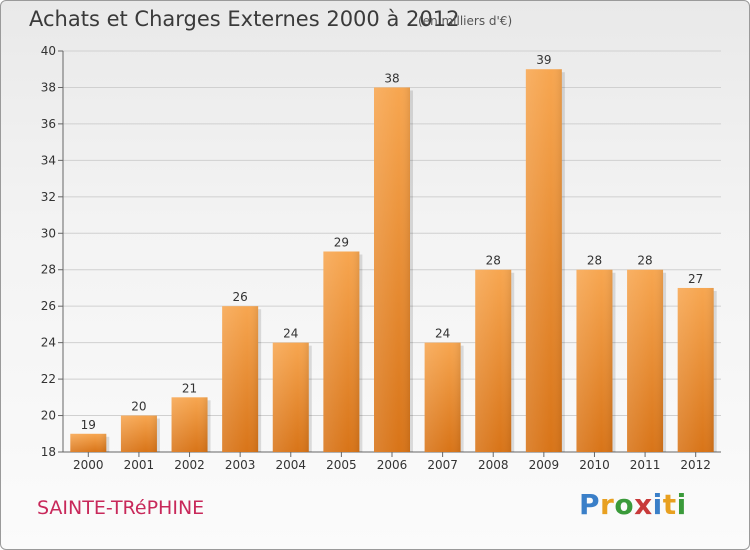 The height and width of the screenshot is (550, 750). I want to click on value-label-2012: 27, so click(695, 279).